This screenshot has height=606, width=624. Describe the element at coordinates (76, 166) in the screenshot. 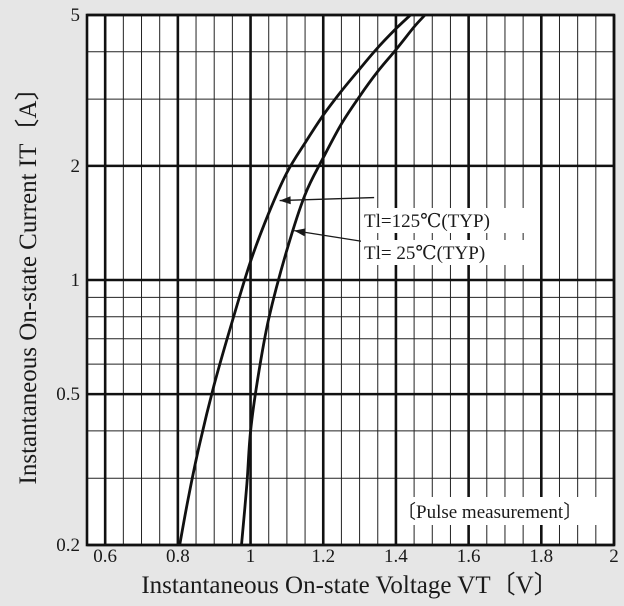

I see `y-tick-label: 2` at that location.